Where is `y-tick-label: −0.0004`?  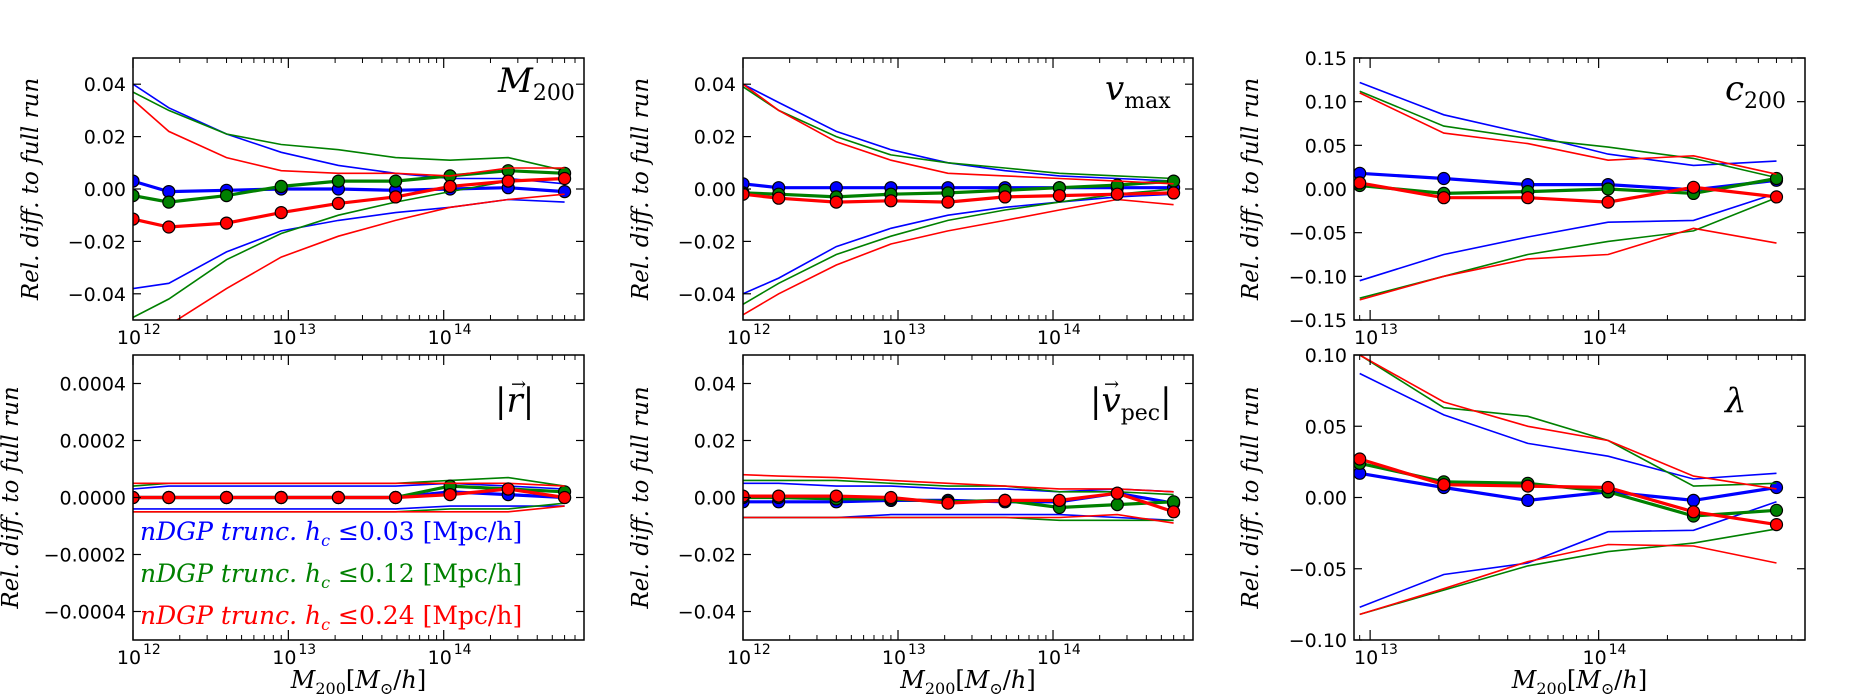 y-tick-label: −0.0004 is located at coordinates (85, 613).